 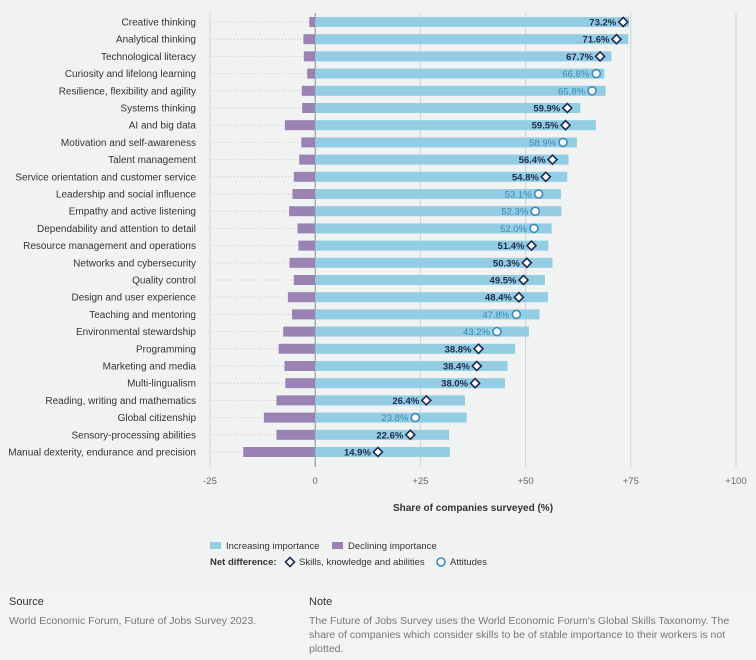 I want to click on category-label: Curiosity and lifelong learning, so click(x=130, y=74).